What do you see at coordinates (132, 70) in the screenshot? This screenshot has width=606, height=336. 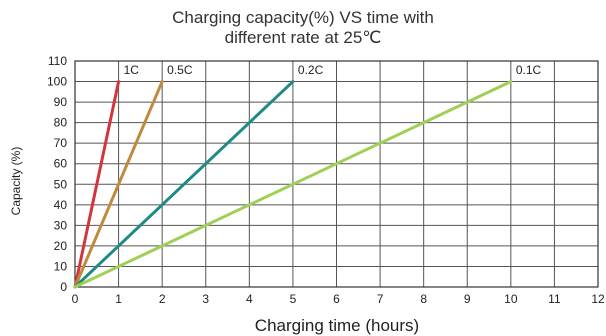 I see `series-label-1C: 1C` at bounding box center [132, 70].